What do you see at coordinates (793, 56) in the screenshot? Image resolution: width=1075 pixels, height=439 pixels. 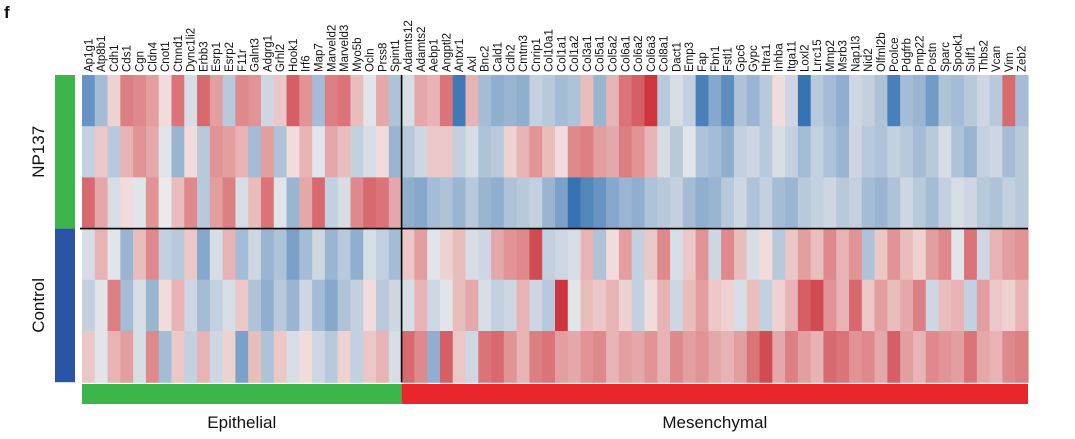 I see `gene-label: Itga11` at bounding box center [793, 56].